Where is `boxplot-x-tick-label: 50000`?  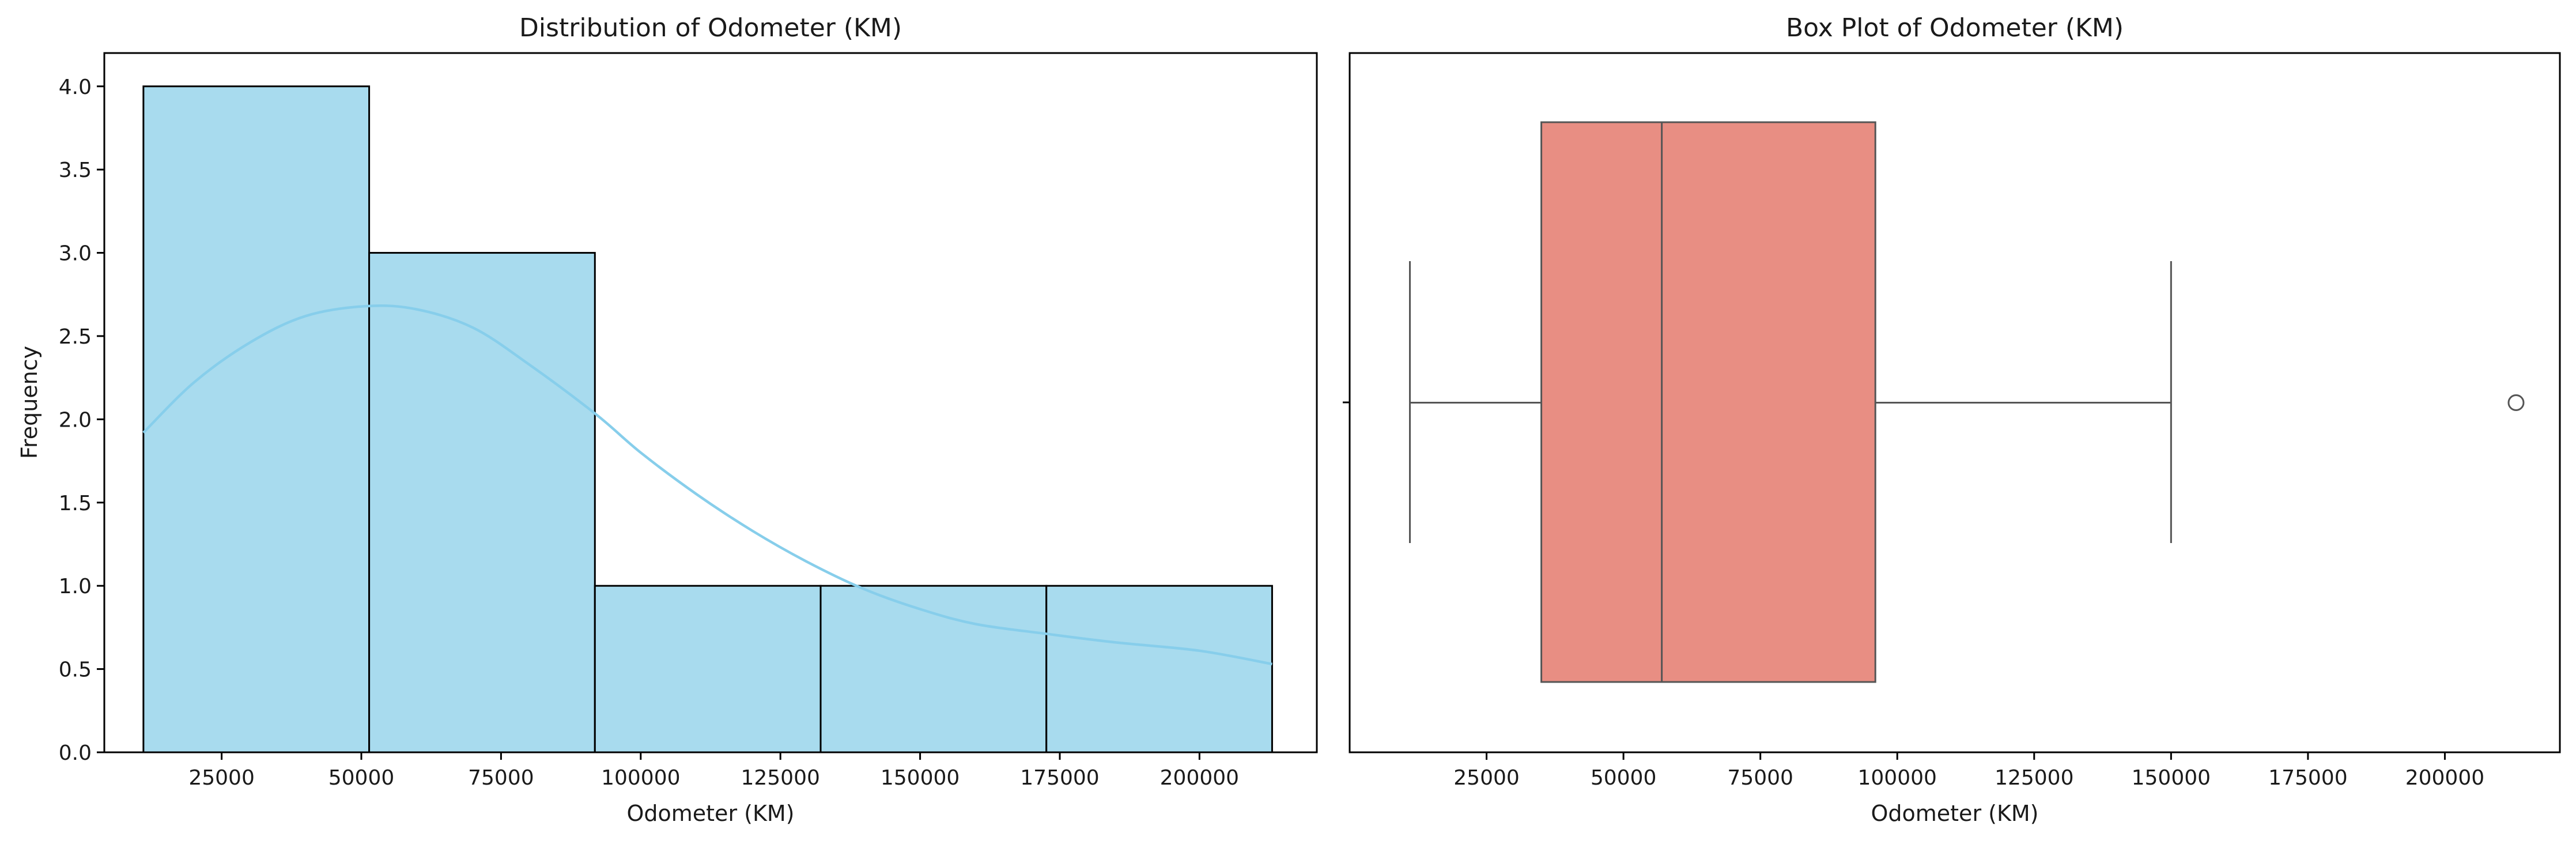
boxplot-x-tick-label: 50000 is located at coordinates (1624, 778).